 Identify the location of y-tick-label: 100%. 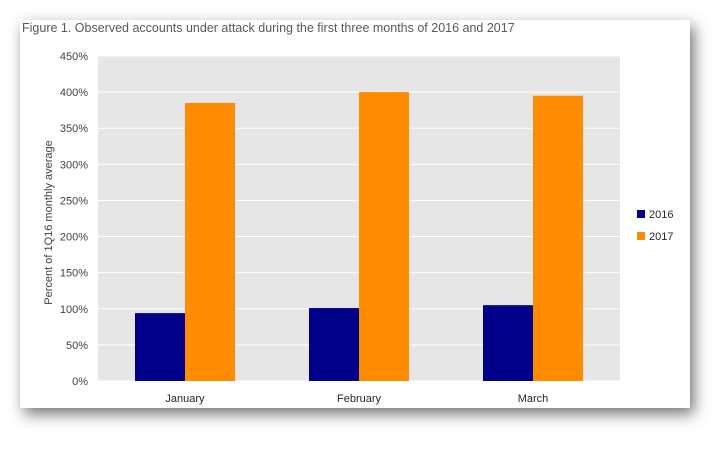
(74, 310).